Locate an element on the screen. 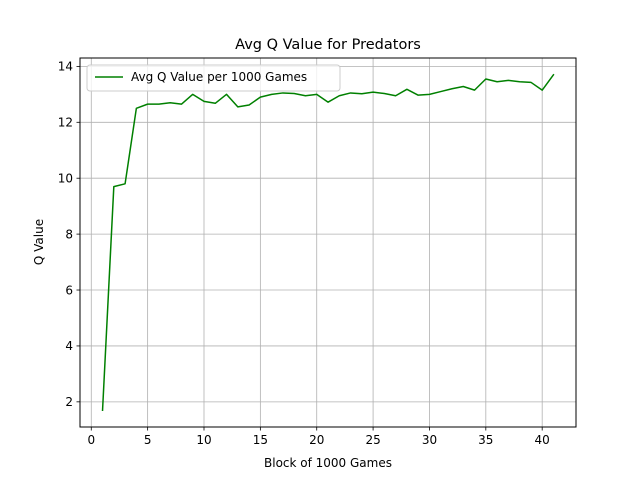 The image size is (640, 480). y-tick-label: 2 is located at coordinates (69, 402).